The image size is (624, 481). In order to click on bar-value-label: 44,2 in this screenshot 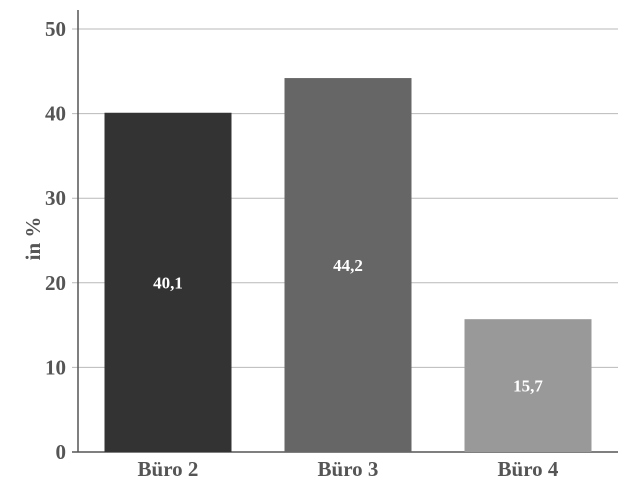, I will do `click(348, 265)`.